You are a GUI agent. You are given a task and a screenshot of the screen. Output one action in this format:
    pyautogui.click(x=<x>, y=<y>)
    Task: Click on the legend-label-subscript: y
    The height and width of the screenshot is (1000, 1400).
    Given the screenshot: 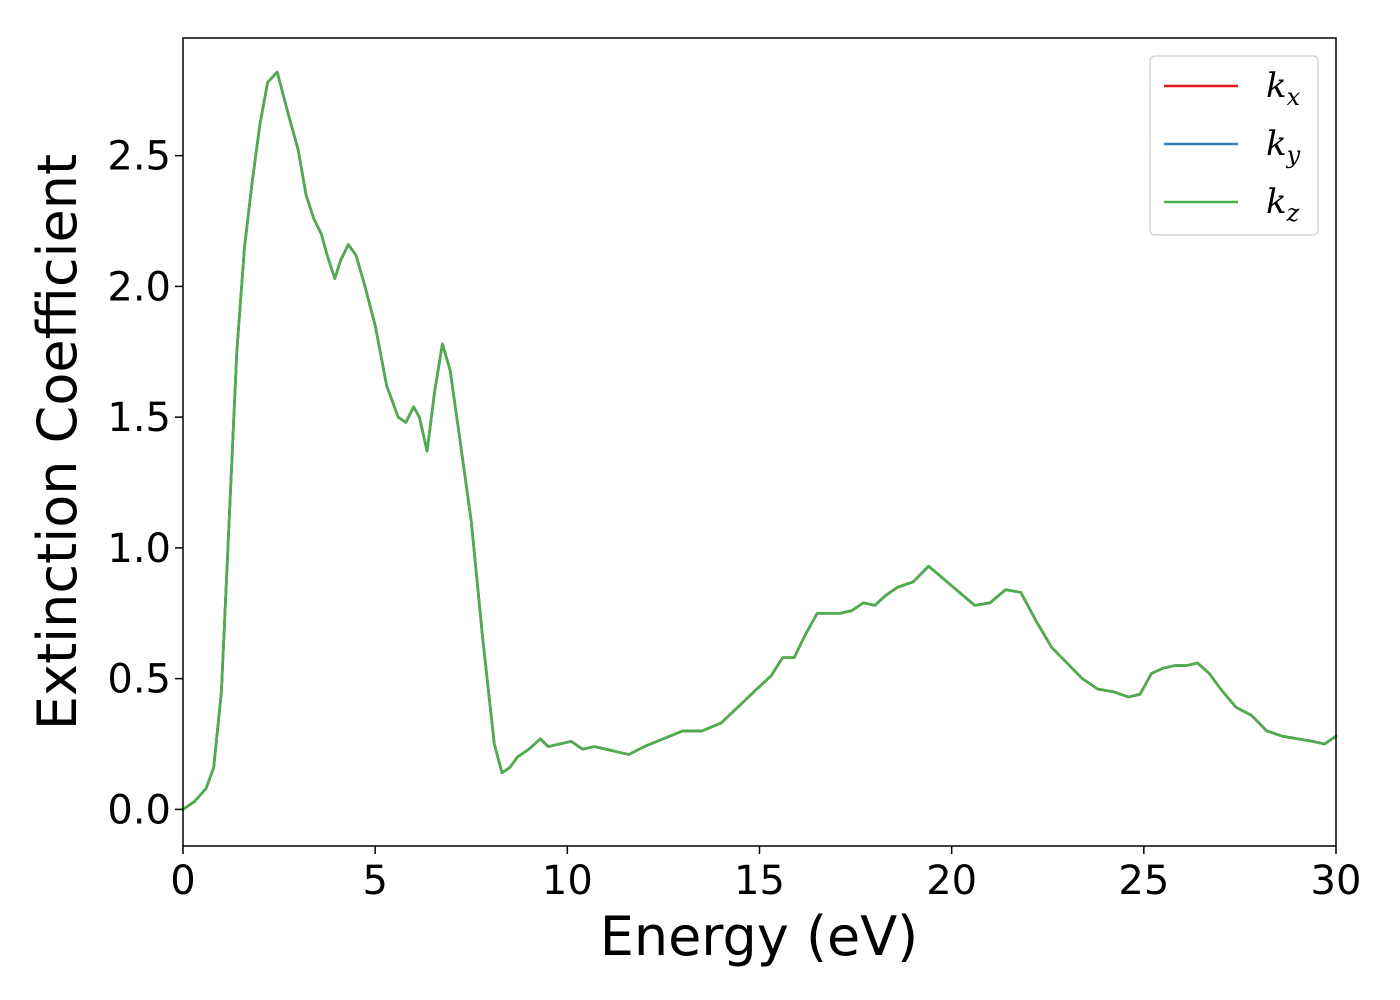 What is the action you would take?
    pyautogui.click(x=1293, y=155)
    